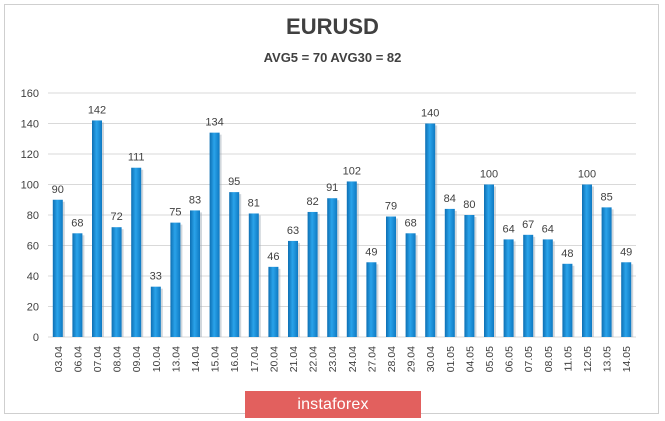  Describe the element at coordinates (234, 264) in the screenshot. I see `bar-16.04` at that location.